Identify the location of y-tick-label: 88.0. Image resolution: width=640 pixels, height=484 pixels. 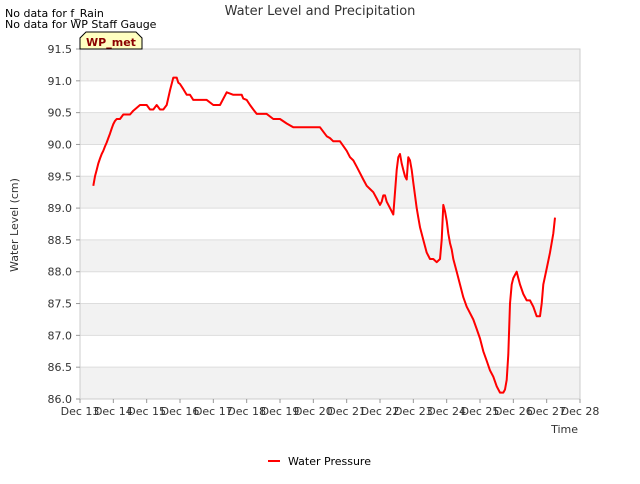
(60, 272).